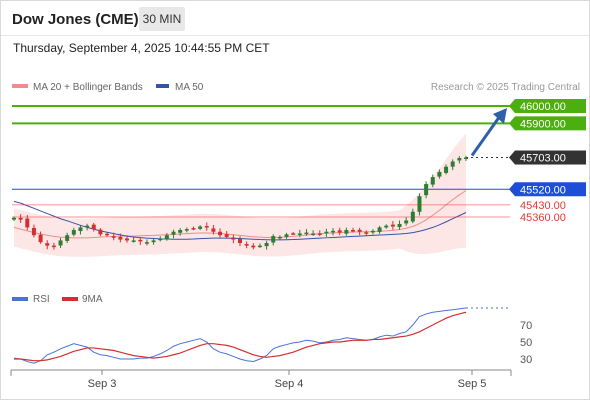 Image resolution: width=590 pixels, height=400 pixels. Describe the element at coordinates (486, 136) in the screenshot. I see `forecast-arrow-shaft` at that location.